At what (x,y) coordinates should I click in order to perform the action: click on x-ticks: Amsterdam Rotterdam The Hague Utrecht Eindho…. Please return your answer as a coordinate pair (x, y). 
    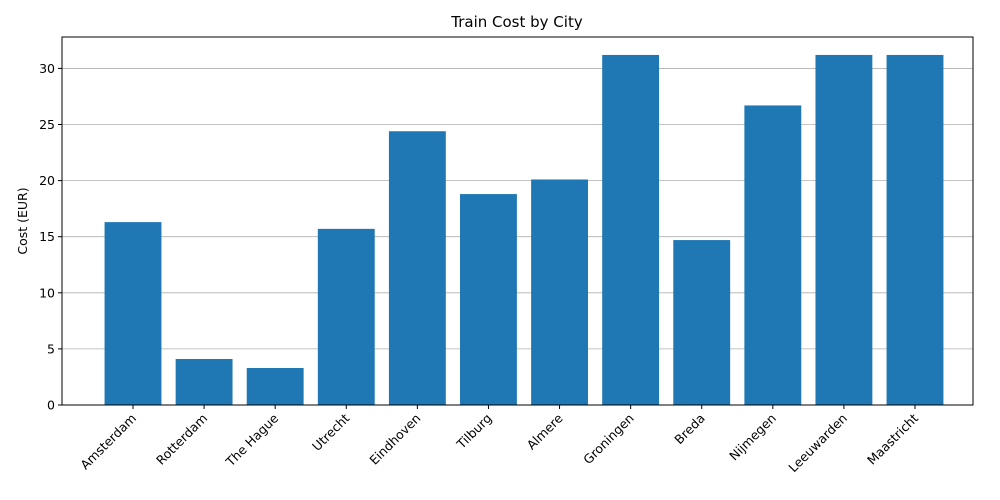
    Looking at the image, I should click on (499, 440).